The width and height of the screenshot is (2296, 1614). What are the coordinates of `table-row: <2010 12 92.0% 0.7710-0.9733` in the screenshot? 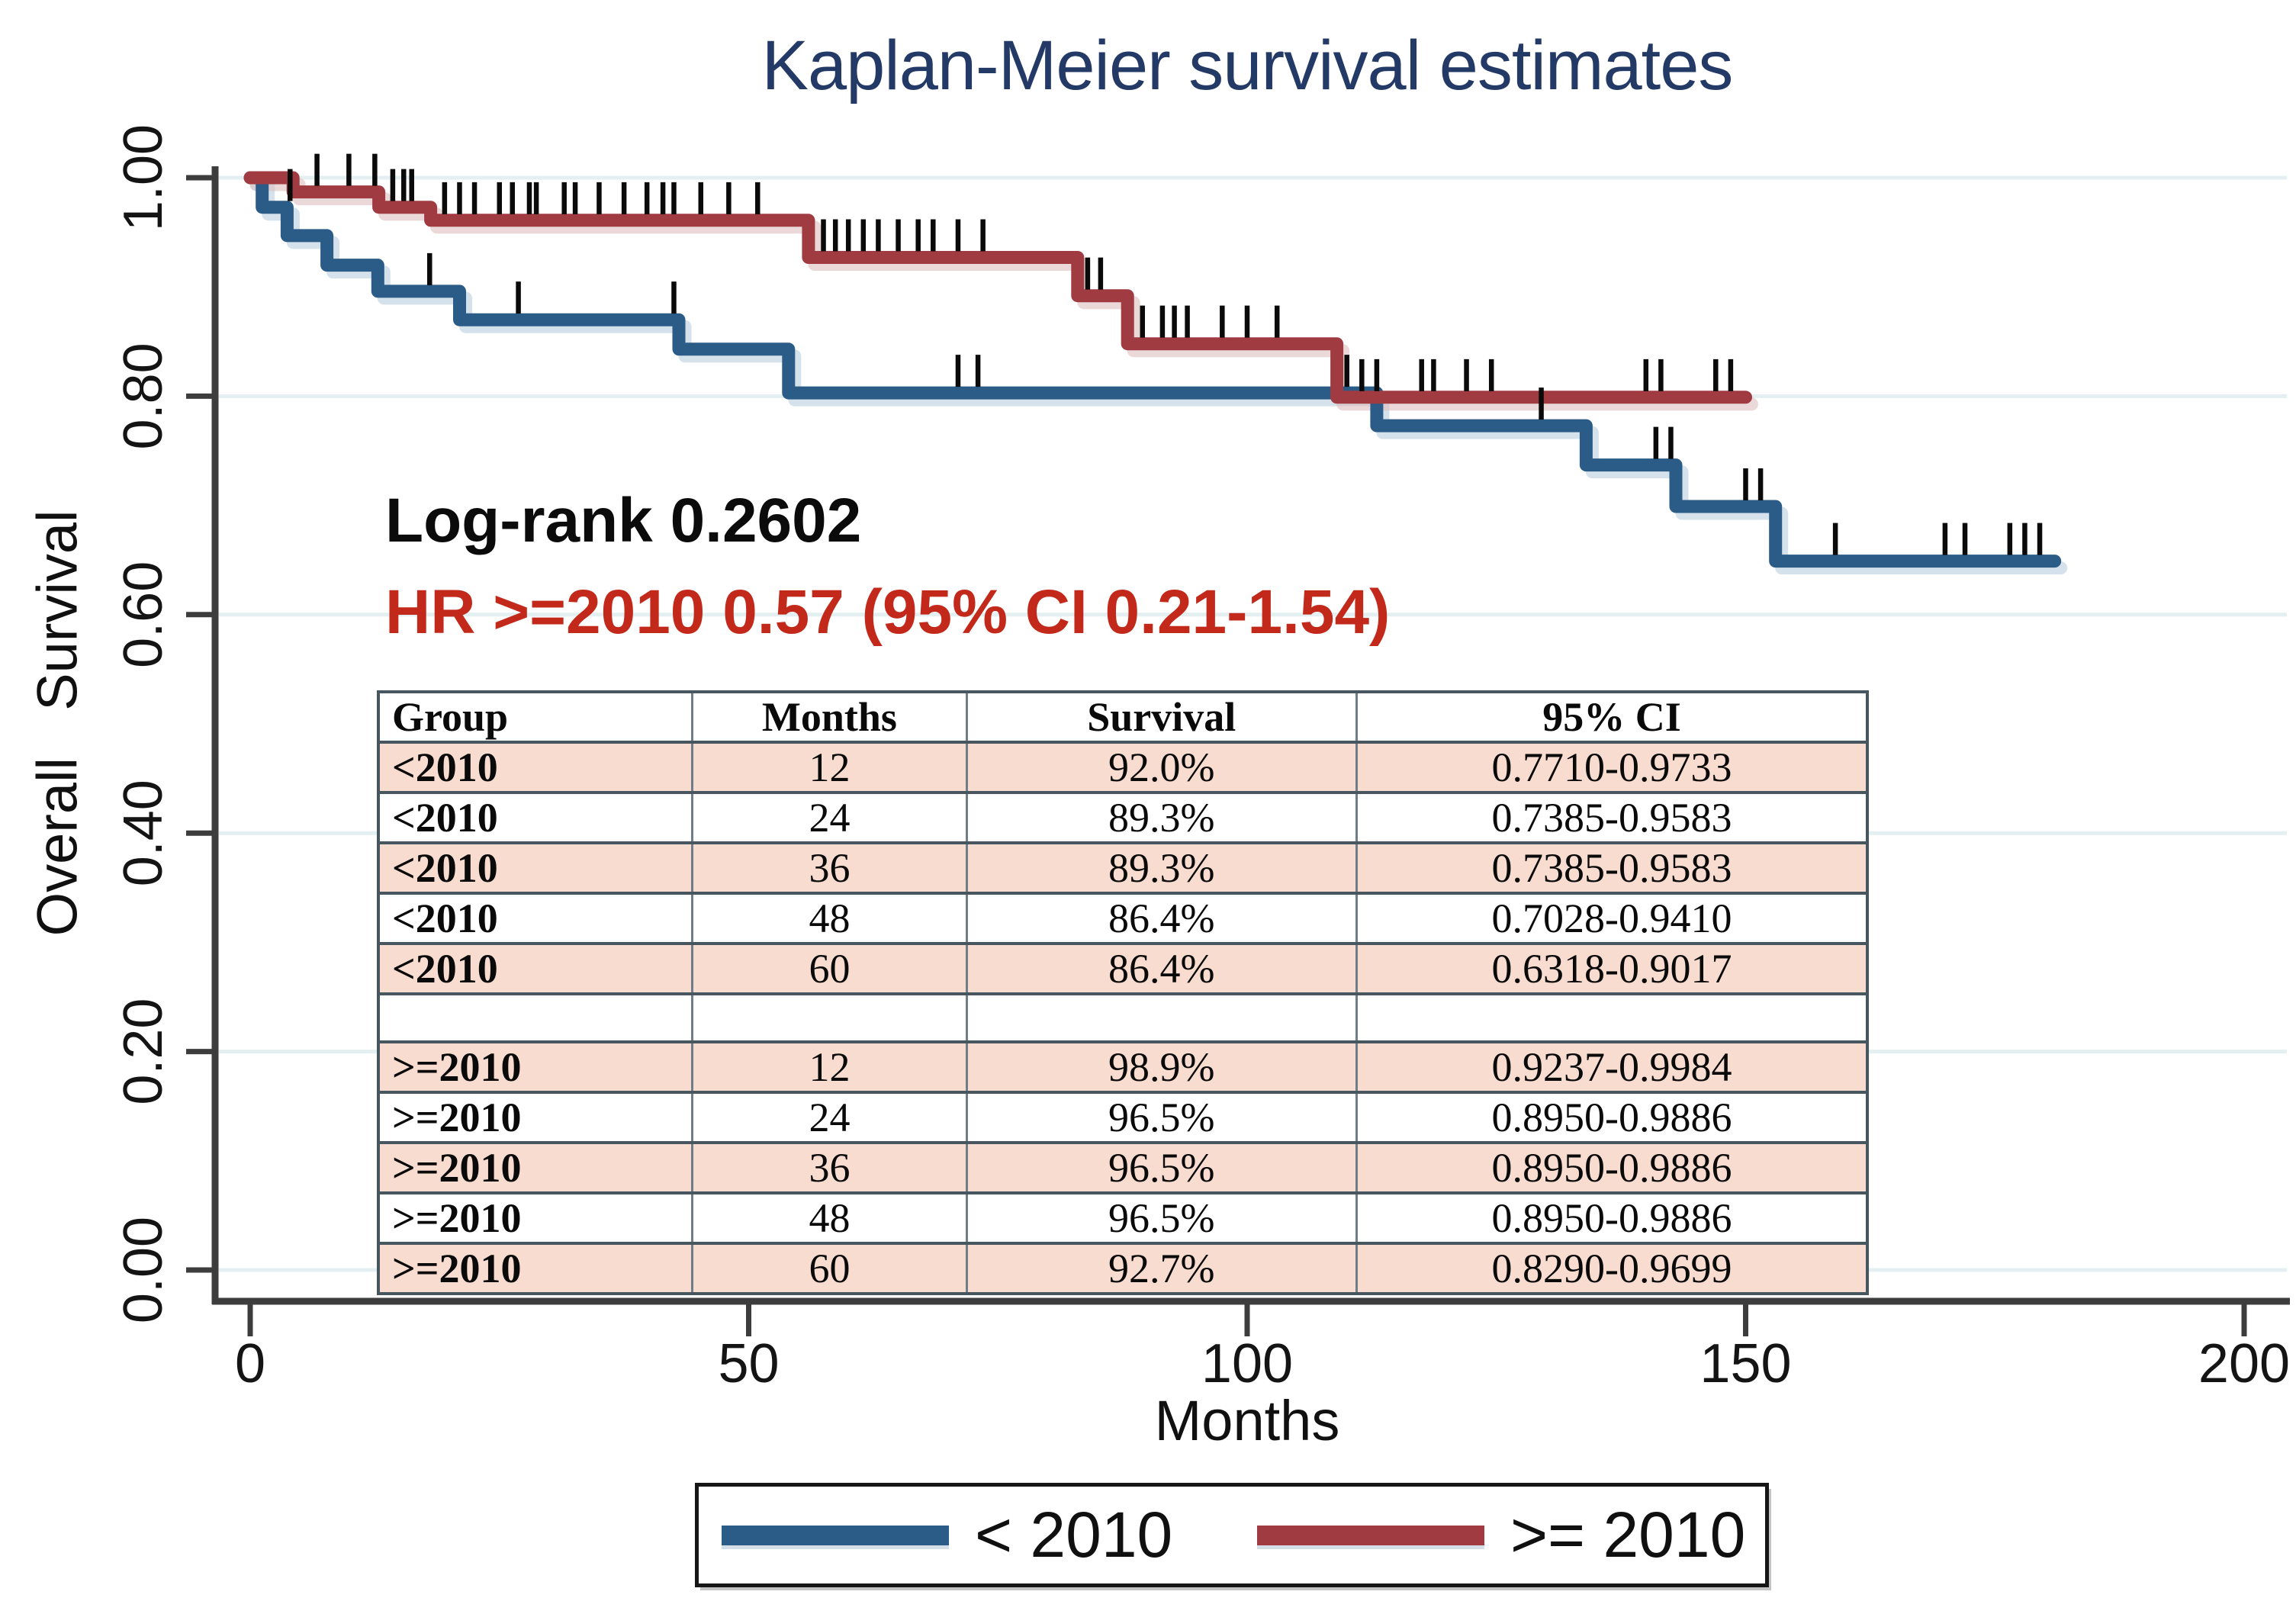 It's located at (1122, 767).